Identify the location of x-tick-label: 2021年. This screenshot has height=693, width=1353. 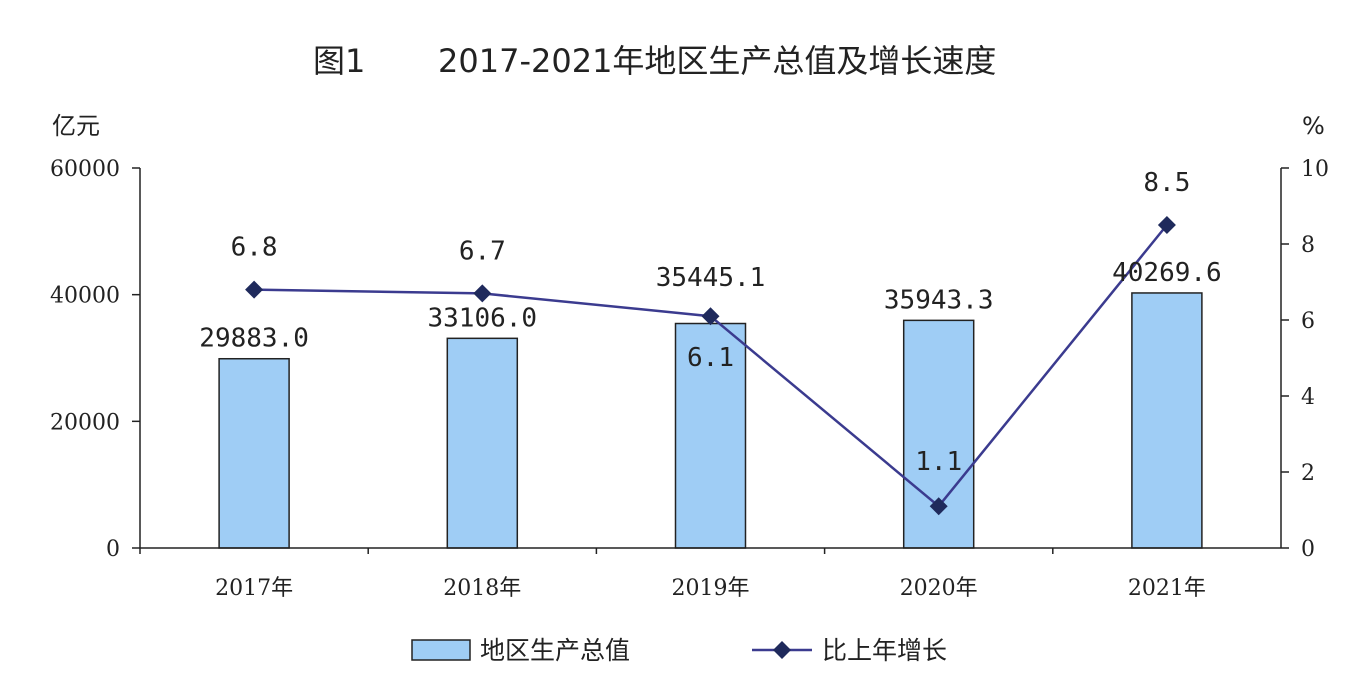
(1167, 588).